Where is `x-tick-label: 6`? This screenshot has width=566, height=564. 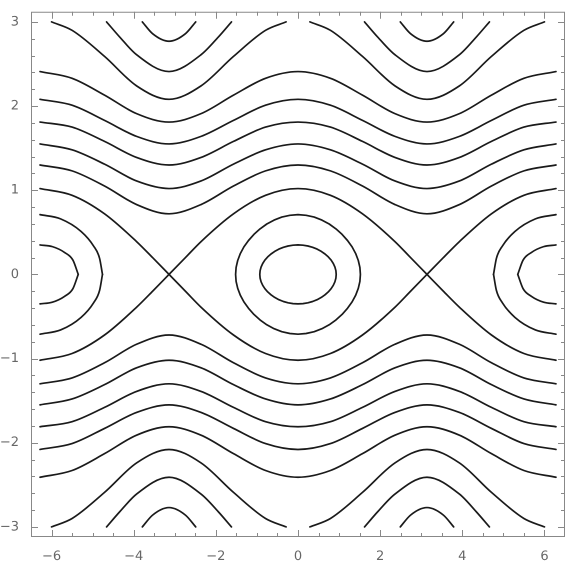 x-tick-label: 6 is located at coordinates (544, 556).